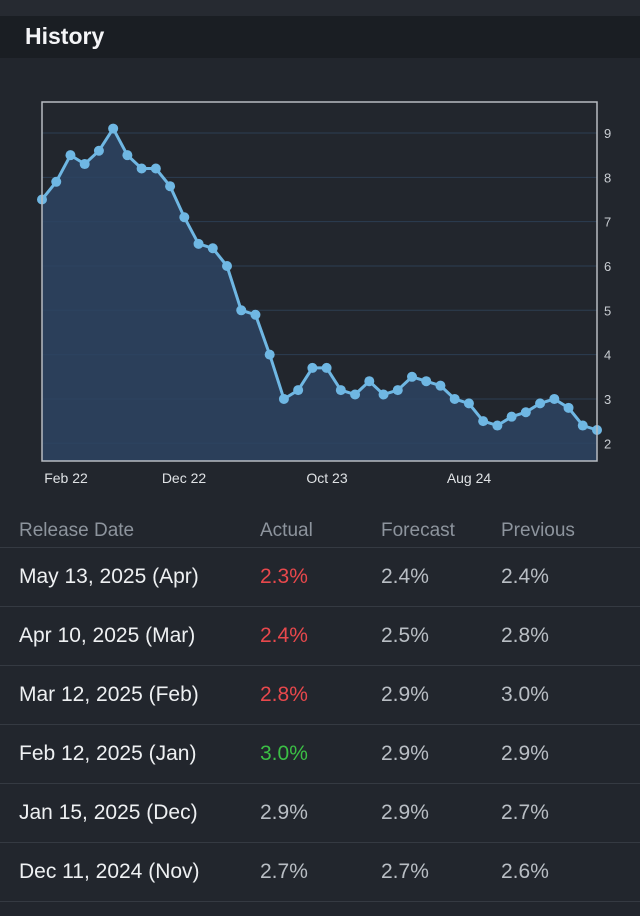  Describe the element at coordinates (607, 310) in the screenshot. I see `y-tick-label: 5` at that location.